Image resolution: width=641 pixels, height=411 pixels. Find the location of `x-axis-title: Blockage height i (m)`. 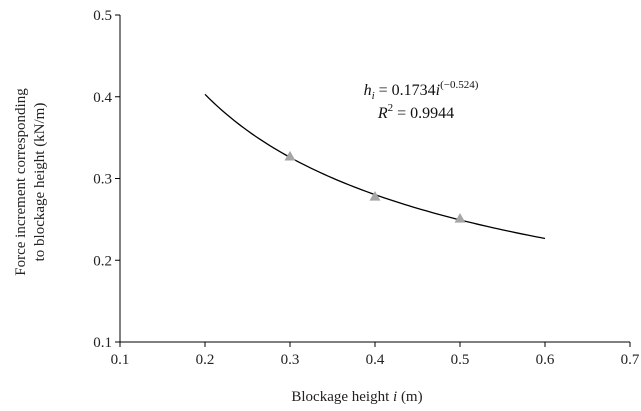

x-axis-title: Blockage height i (m) is located at coordinates (356, 397).